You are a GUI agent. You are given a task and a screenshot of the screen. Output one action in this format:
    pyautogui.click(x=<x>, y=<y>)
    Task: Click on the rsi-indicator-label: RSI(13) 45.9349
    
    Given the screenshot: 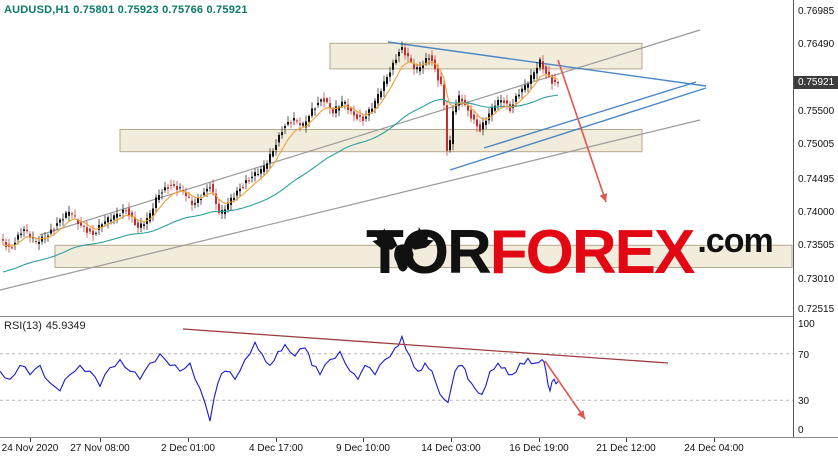 What is the action you would take?
    pyautogui.click(x=45, y=326)
    